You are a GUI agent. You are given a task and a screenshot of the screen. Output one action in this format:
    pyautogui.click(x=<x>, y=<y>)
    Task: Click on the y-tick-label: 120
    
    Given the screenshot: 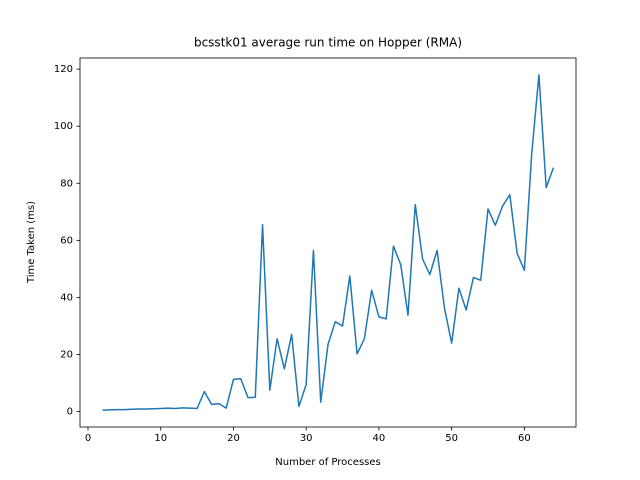 What is the action you would take?
    pyautogui.click(x=63, y=69)
    